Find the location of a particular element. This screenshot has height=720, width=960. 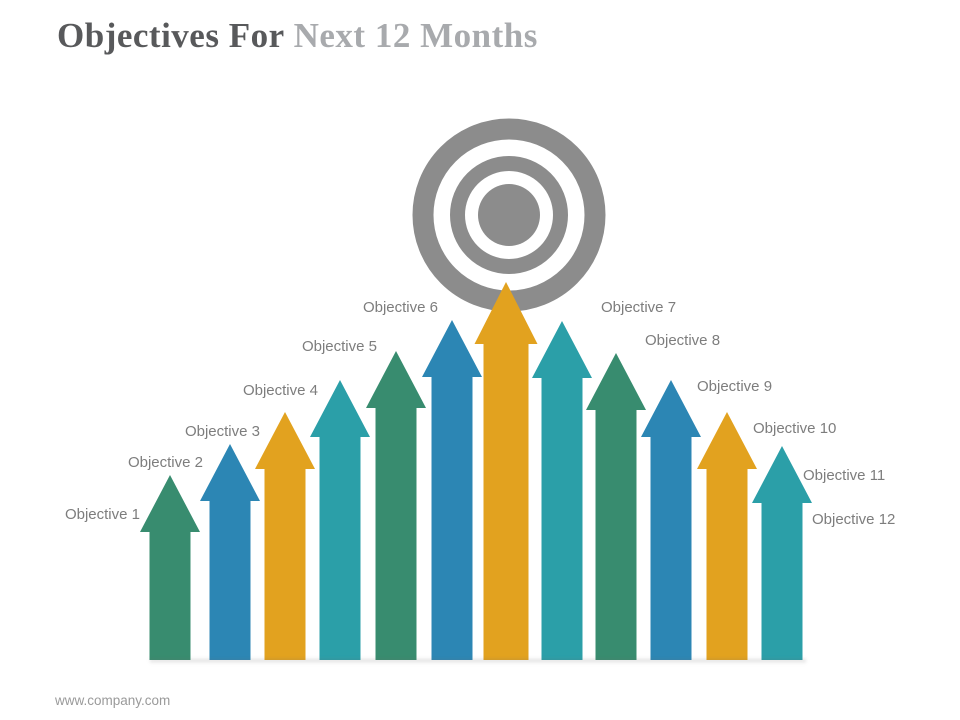

footer-url: www.company.com is located at coordinates (113, 700).